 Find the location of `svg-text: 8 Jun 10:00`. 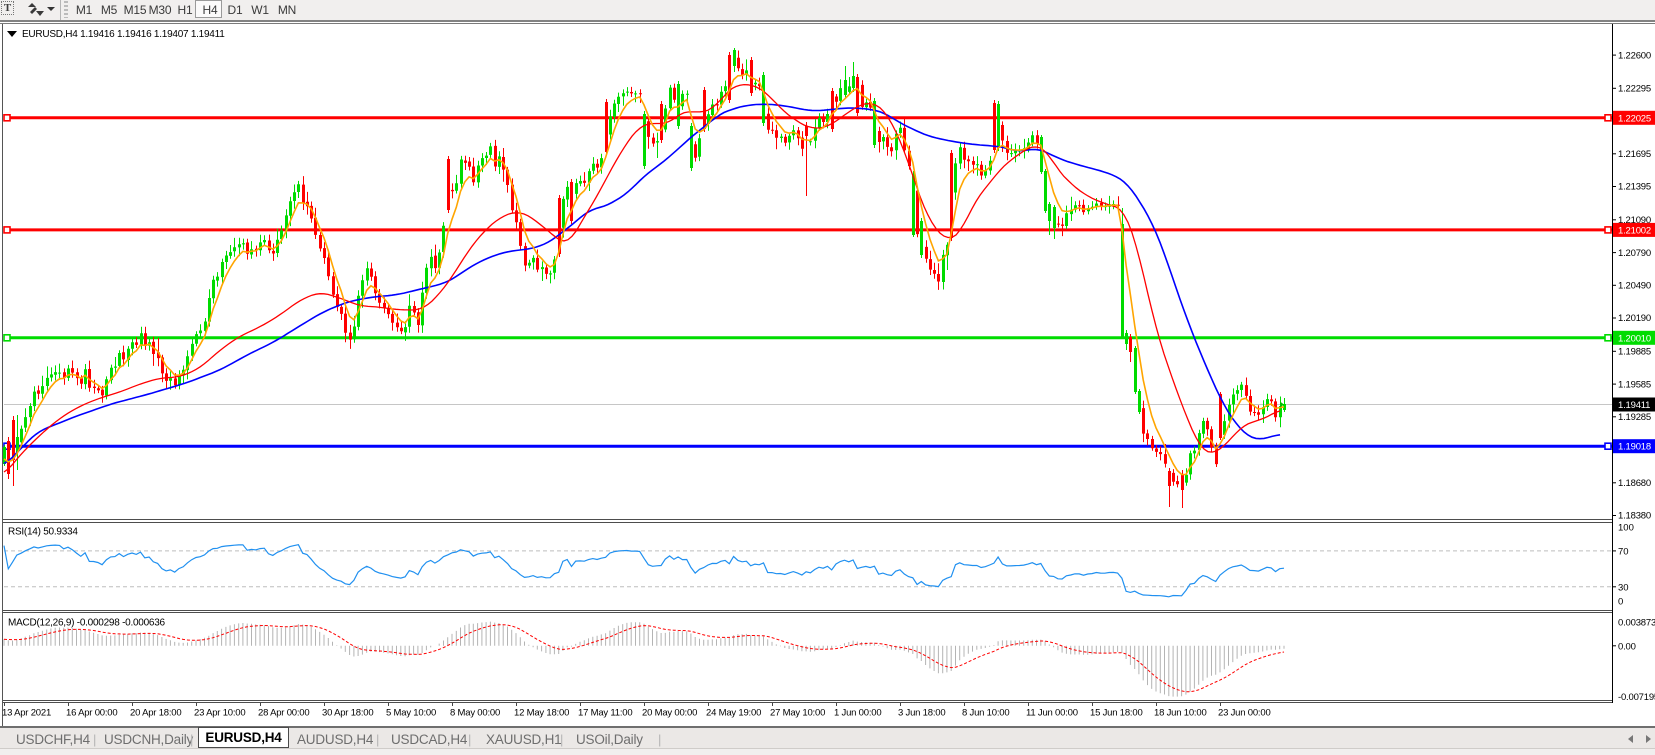

svg-text: 8 Jun 10:00 is located at coordinates (985, 713).